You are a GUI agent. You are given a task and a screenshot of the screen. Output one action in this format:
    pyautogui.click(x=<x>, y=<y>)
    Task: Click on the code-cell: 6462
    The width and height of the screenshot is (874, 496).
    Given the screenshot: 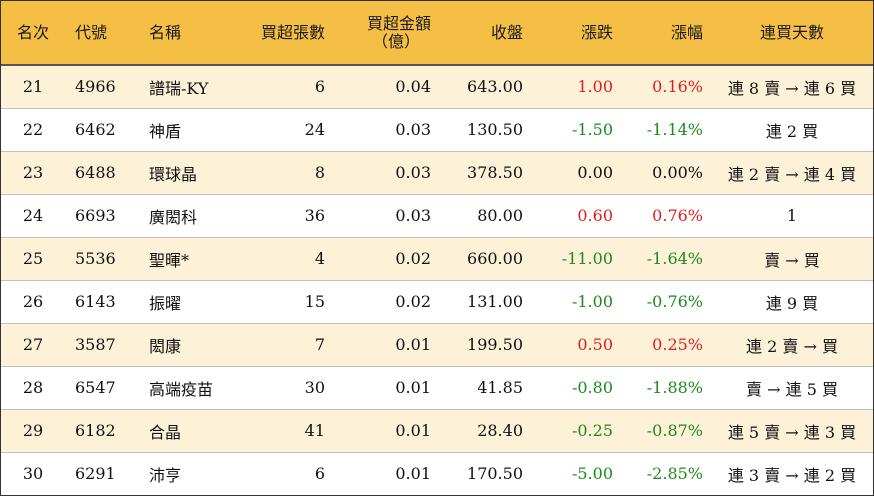 What is the action you would take?
    pyautogui.click(x=95, y=129)
    